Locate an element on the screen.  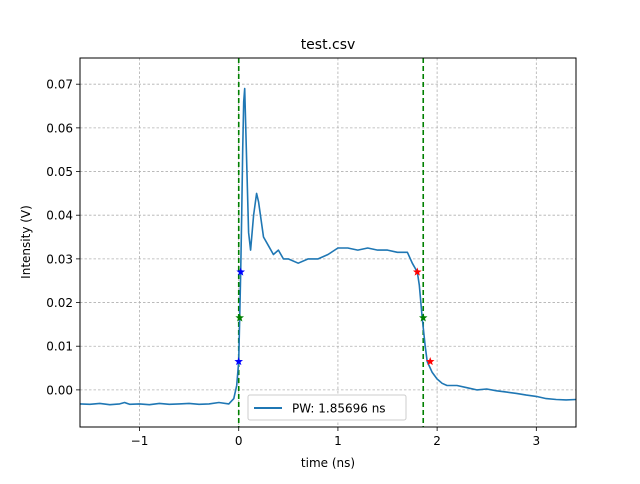
y-tick-label: 0.04 is located at coordinates (59, 216).